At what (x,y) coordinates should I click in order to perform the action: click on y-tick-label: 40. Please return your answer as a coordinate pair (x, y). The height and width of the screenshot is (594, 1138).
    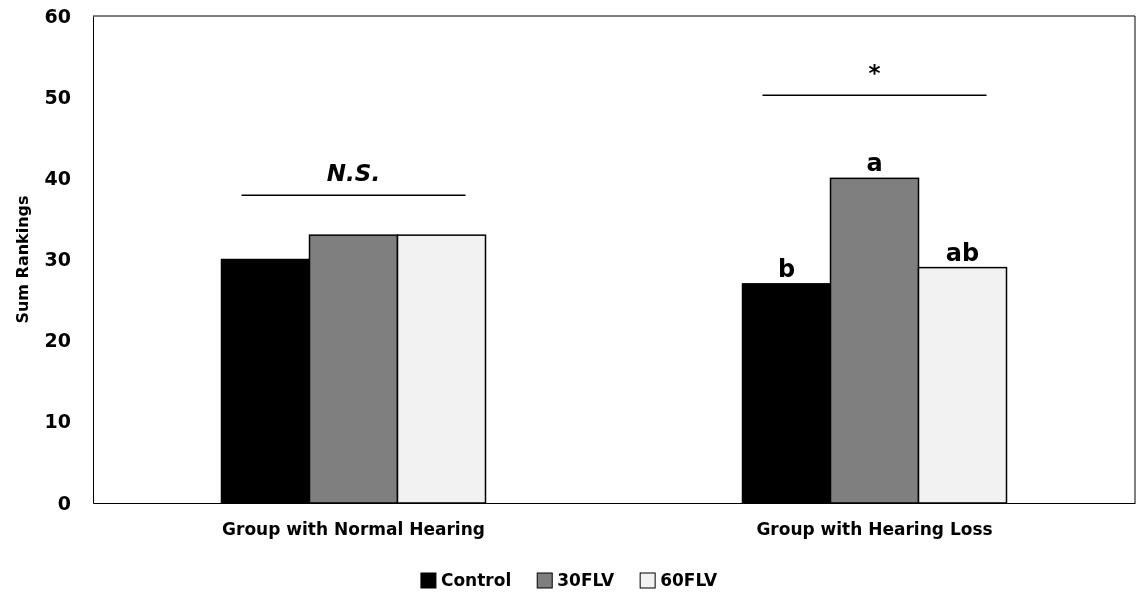
    Looking at the image, I should click on (57, 177).